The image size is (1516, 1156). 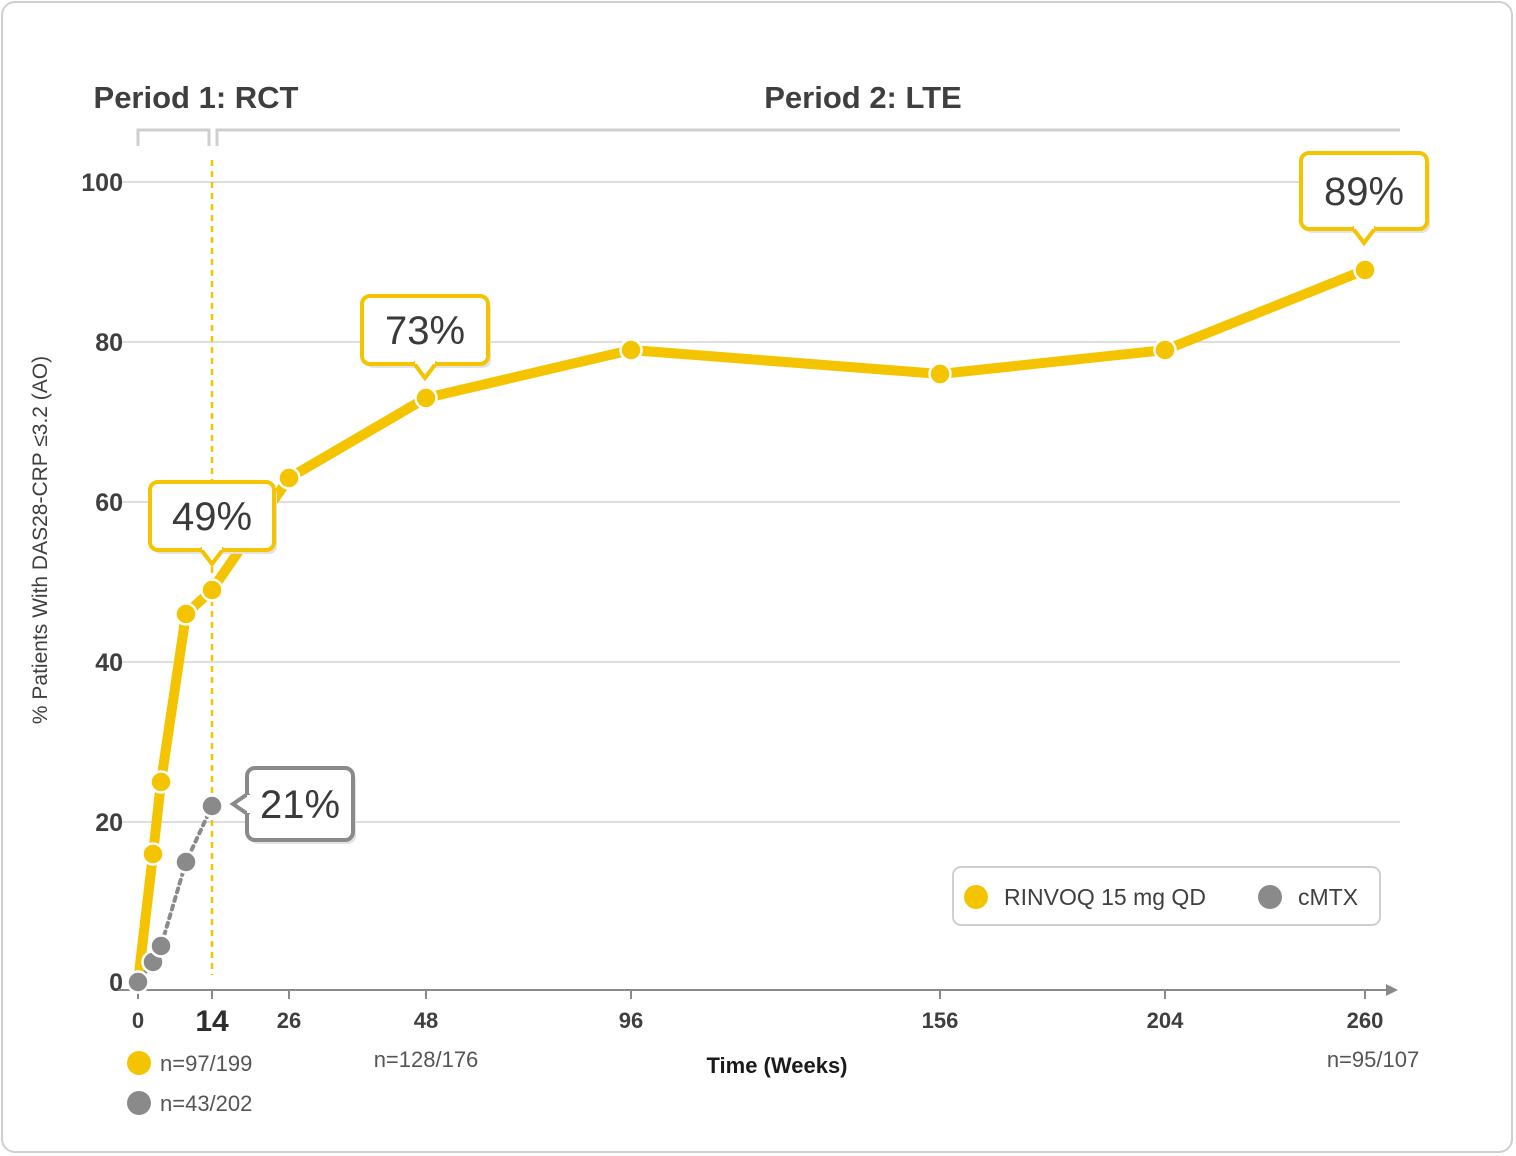 I want to click on period-2-label: Period 2: LTE, so click(x=863, y=97).